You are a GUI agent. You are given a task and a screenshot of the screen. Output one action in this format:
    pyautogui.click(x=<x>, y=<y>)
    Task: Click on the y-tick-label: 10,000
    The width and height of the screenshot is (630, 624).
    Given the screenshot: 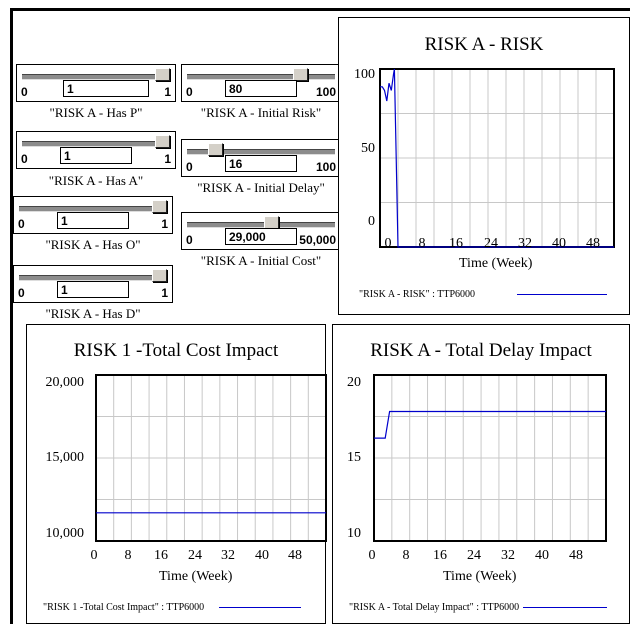 What is the action you would take?
    pyautogui.click(x=65, y=533)
    